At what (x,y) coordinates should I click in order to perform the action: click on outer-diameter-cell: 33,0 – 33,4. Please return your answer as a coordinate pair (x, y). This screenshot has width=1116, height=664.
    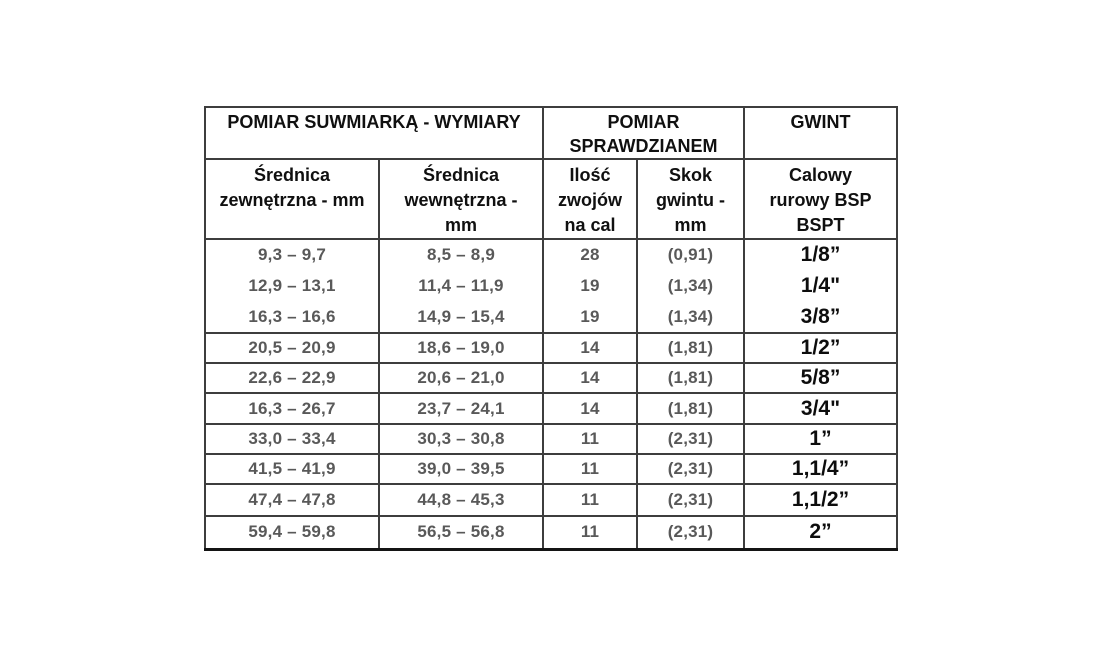
    Looking at the image, I should click on (292, 439).